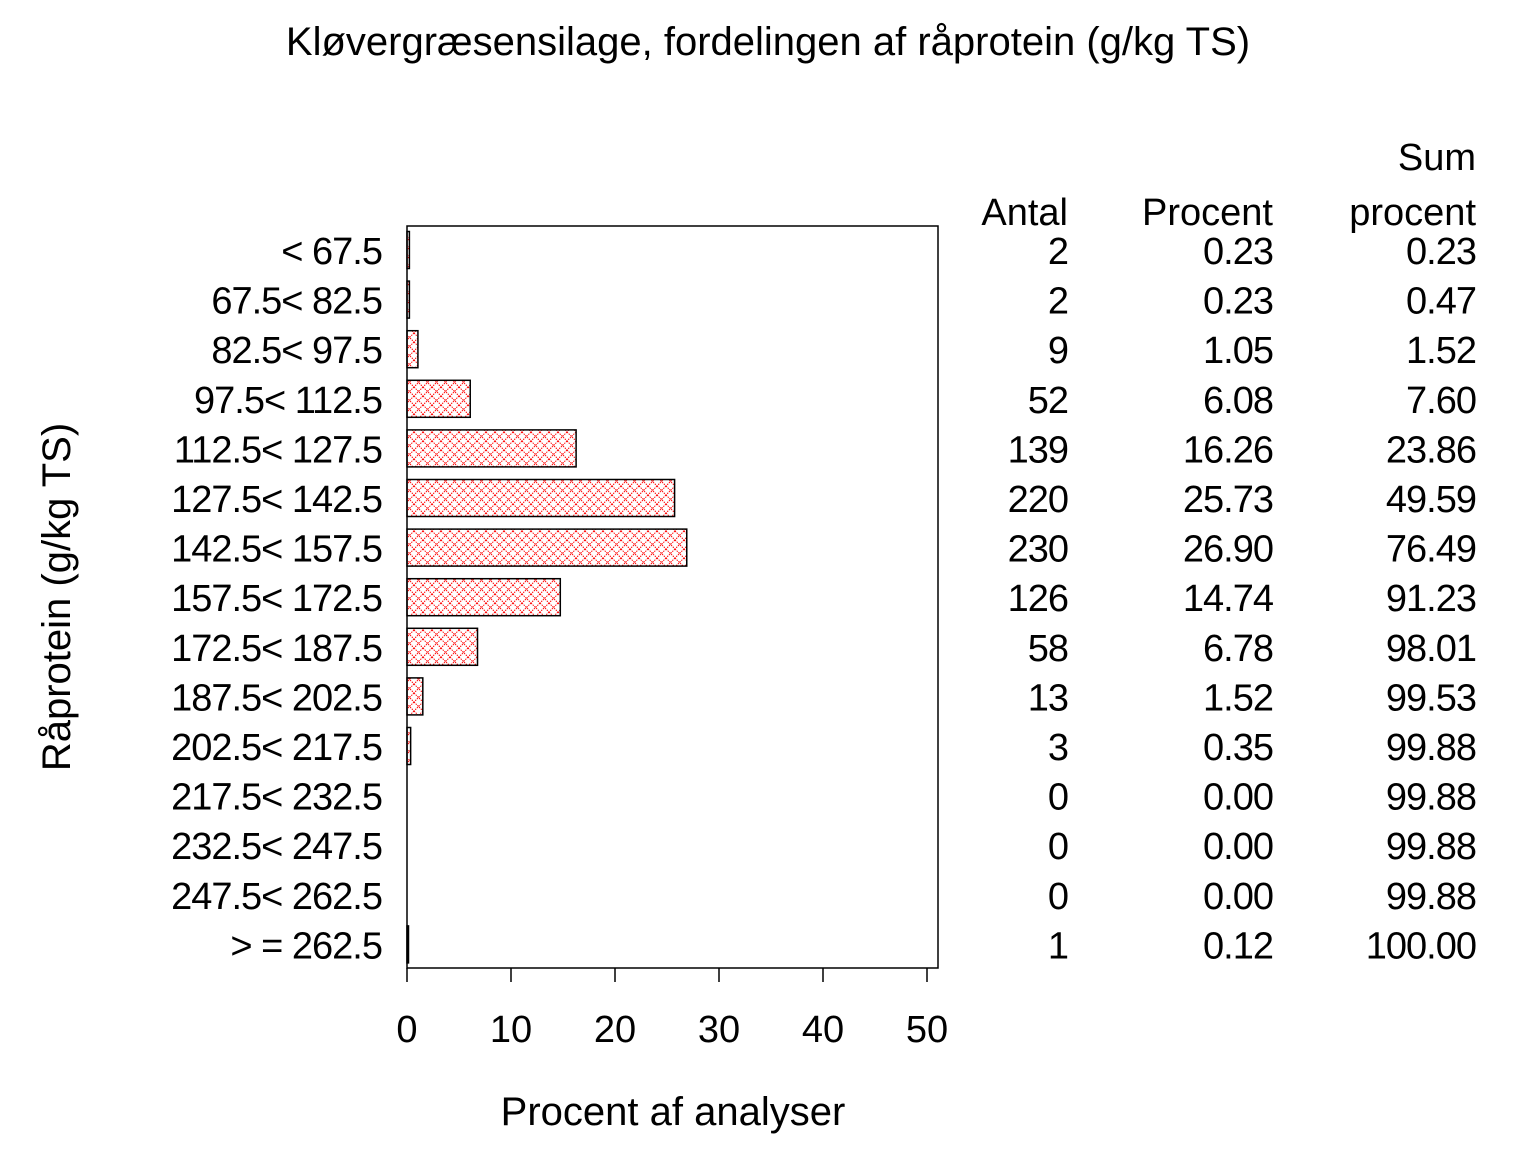  I want to click on sum-procent-value: 7.60, so click(1441, 401).